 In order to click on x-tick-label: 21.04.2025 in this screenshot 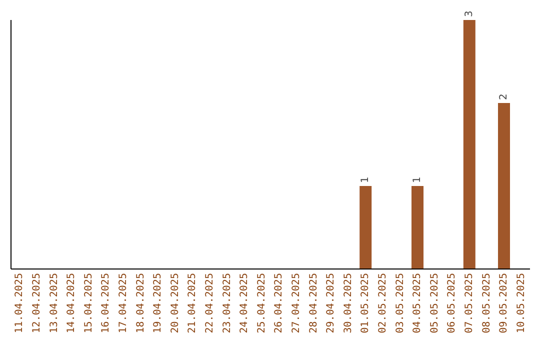, I will do `click(192, 303)`.